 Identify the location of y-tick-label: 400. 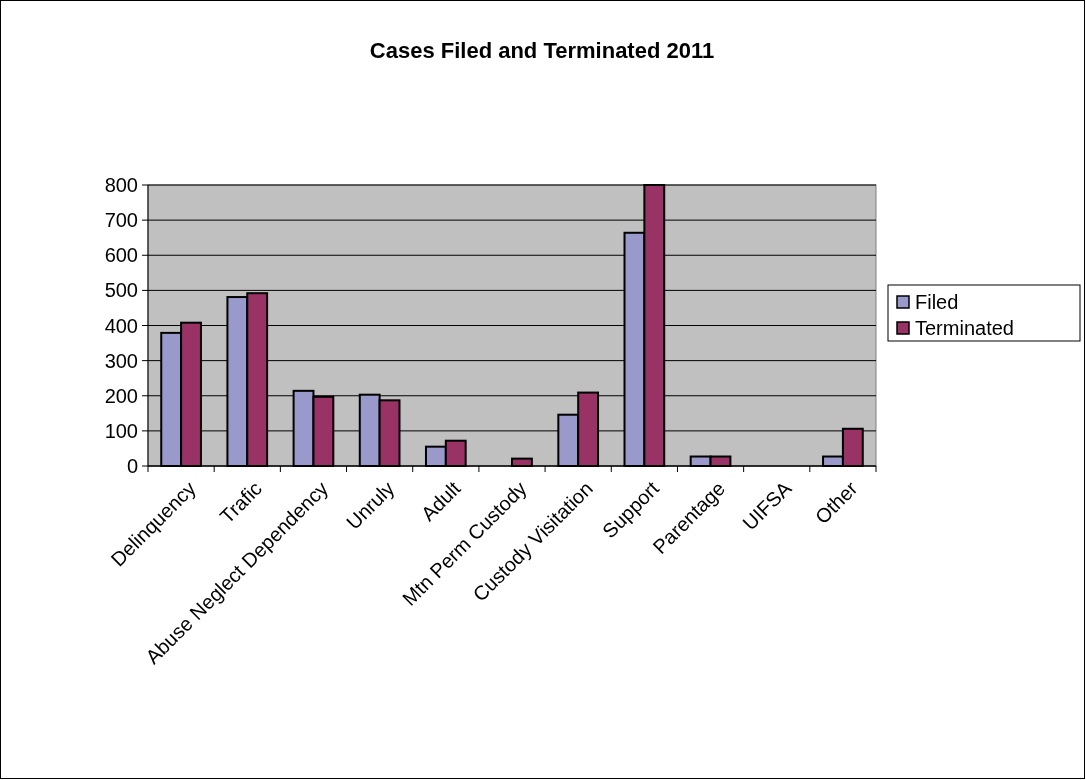
(121, 325).